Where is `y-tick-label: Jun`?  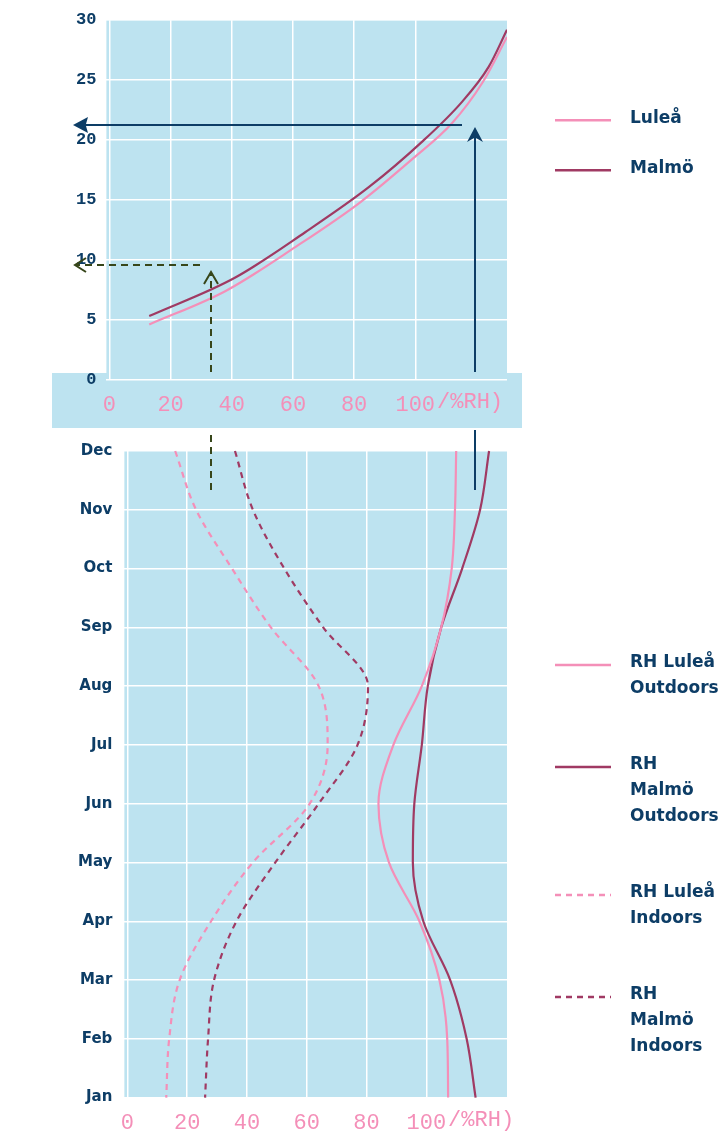
y-tick-label: Jun is located at coordinates (98, 802).